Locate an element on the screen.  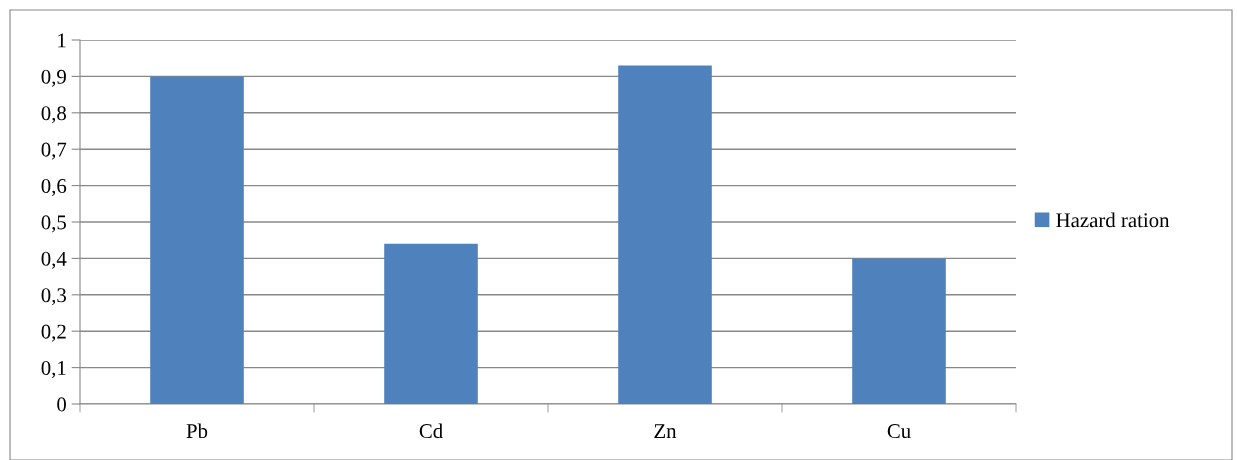
y-tick-label: 0,8 is located at coordinates (54, 115).